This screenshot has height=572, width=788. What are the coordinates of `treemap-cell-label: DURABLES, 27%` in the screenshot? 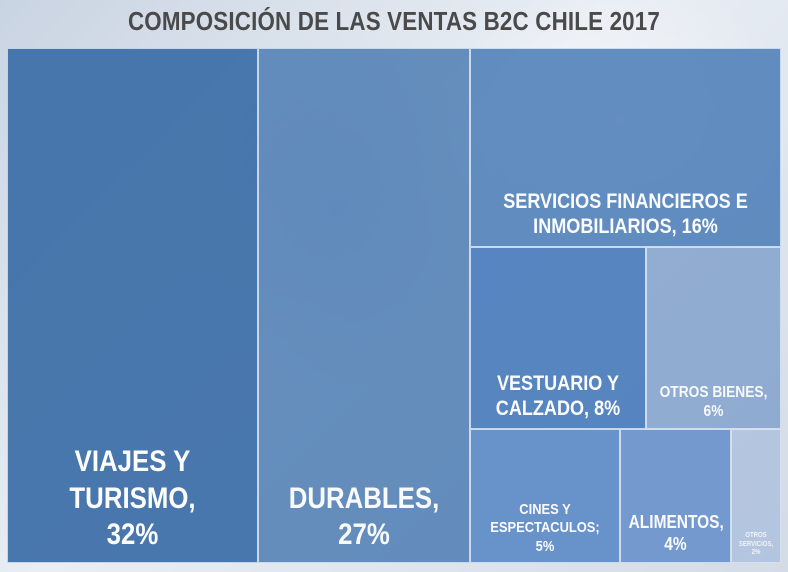 It's located at (364, 517).